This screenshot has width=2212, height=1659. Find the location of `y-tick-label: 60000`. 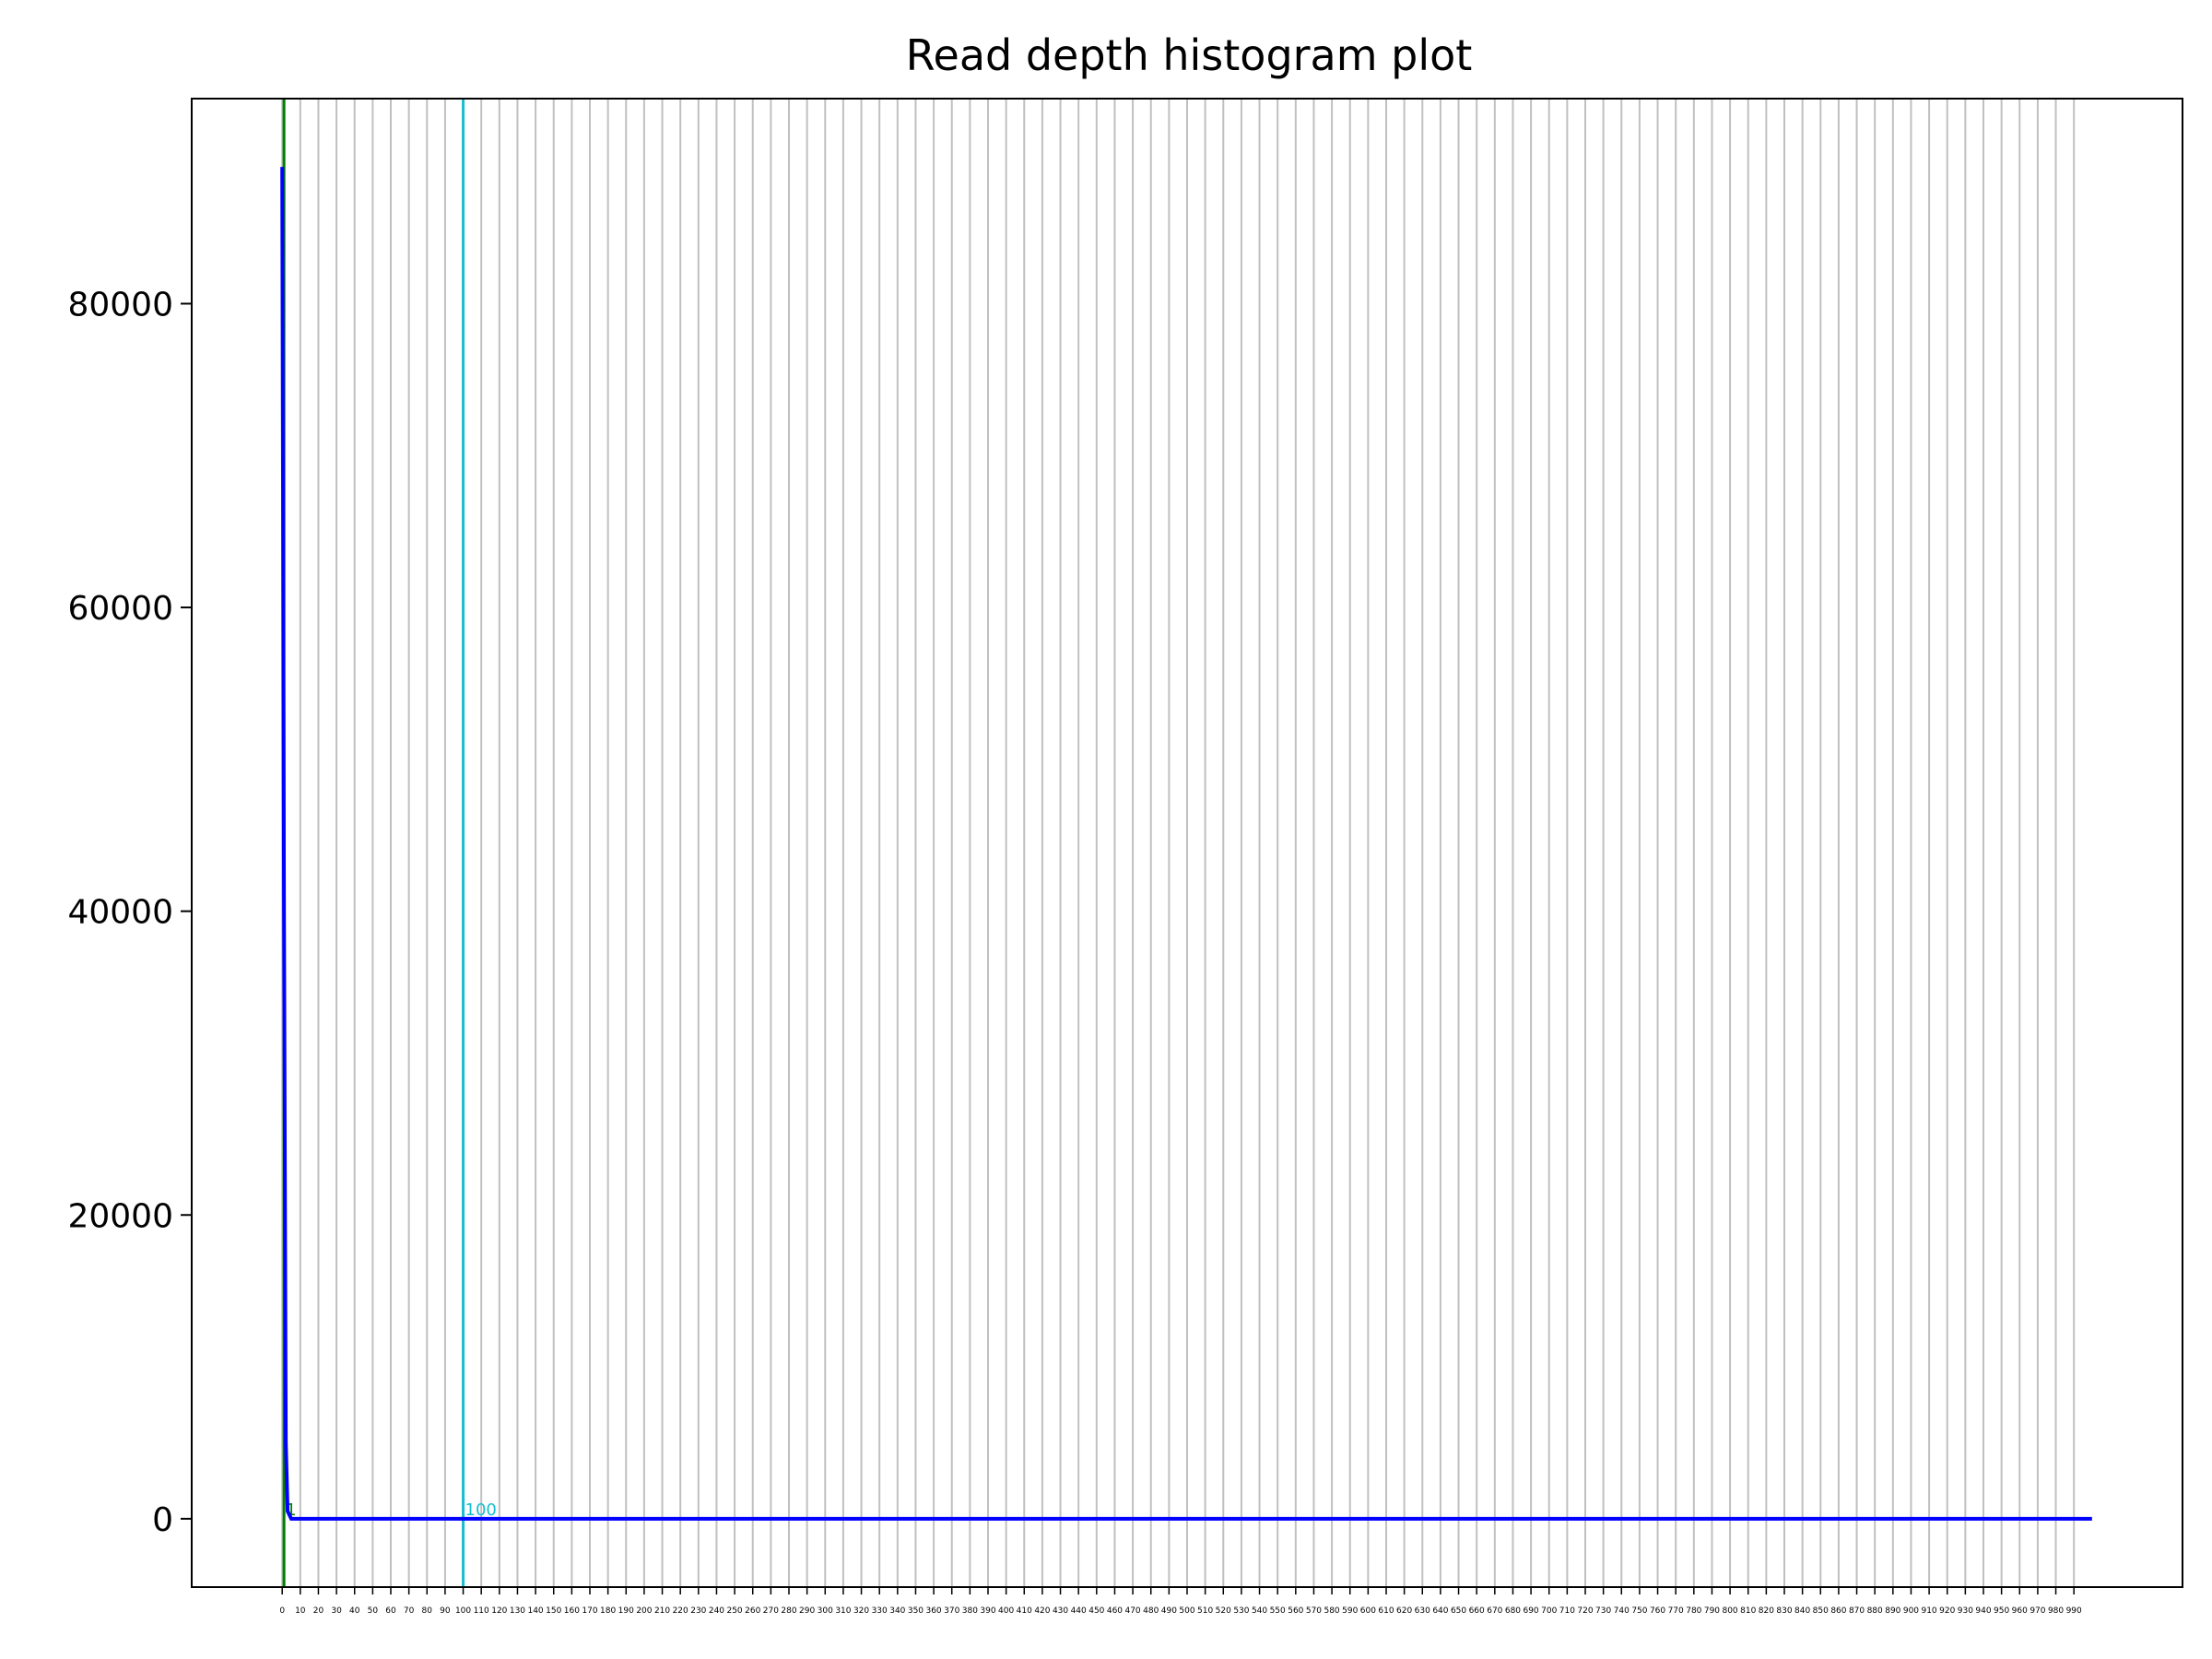

y-tick-label: 60000 is located at coordinates (120, 609).